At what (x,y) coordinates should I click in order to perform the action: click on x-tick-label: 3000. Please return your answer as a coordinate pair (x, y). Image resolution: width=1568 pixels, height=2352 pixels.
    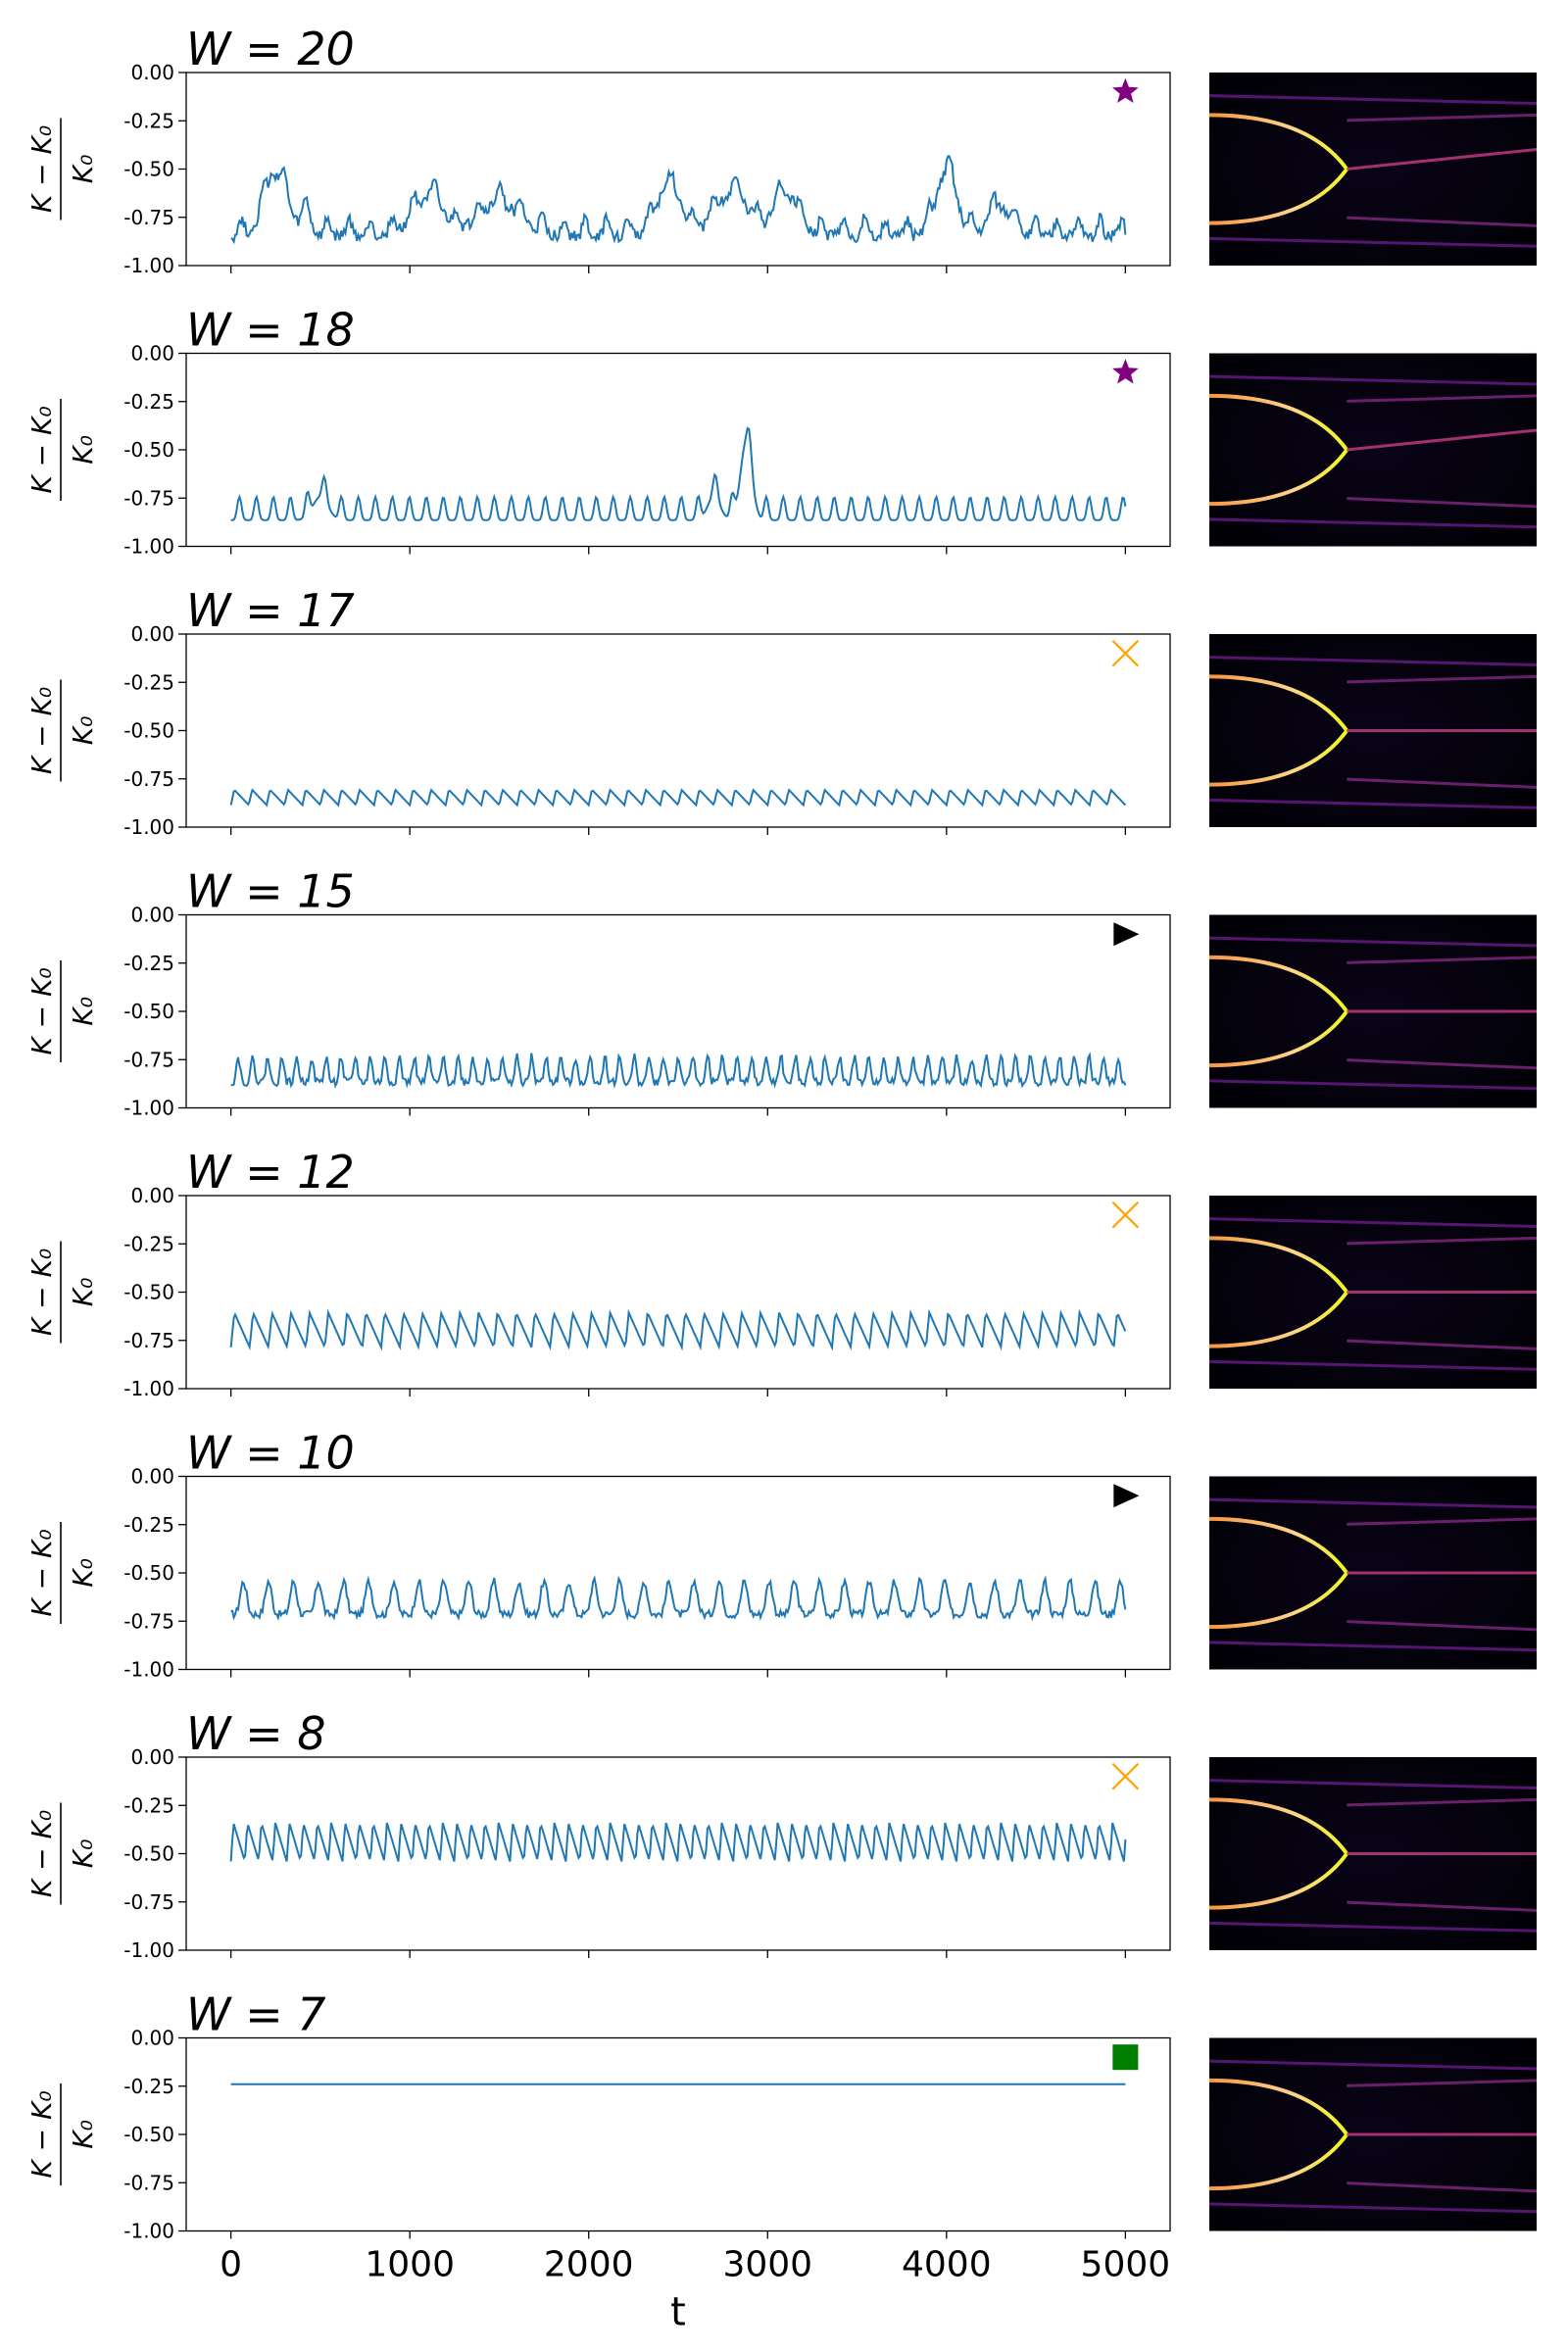
    Looking at the image, I should click on (767, 2265).